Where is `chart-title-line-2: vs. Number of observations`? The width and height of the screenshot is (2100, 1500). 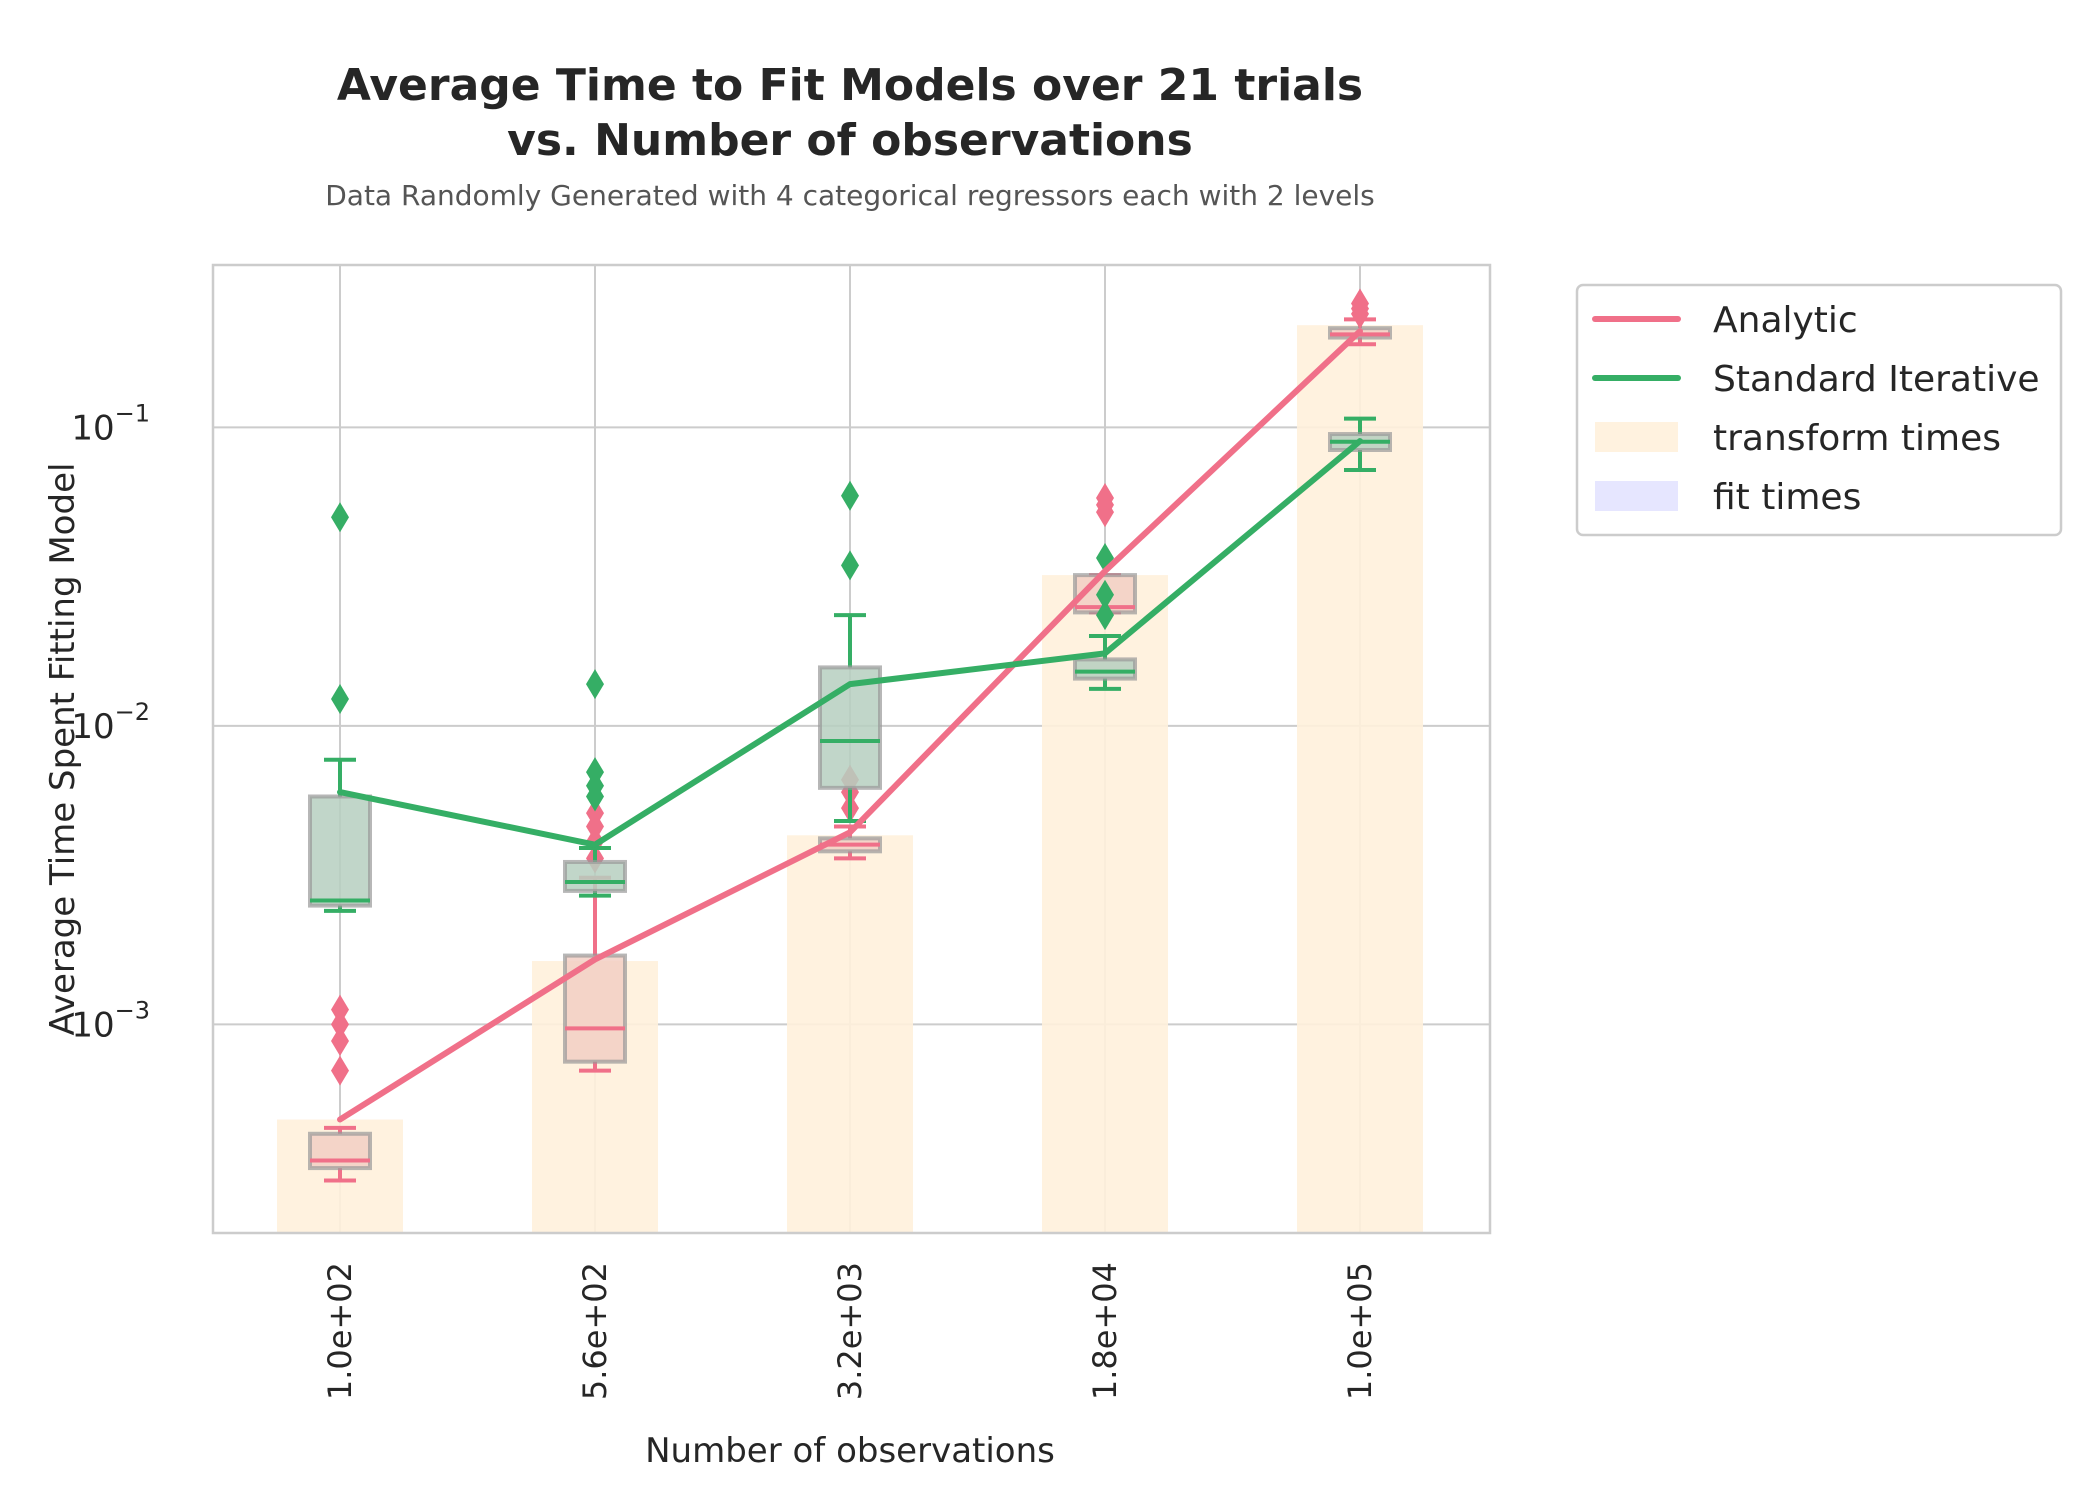
chart-title-line-2: vs. Number of observations is located at coordinates (850, 140).